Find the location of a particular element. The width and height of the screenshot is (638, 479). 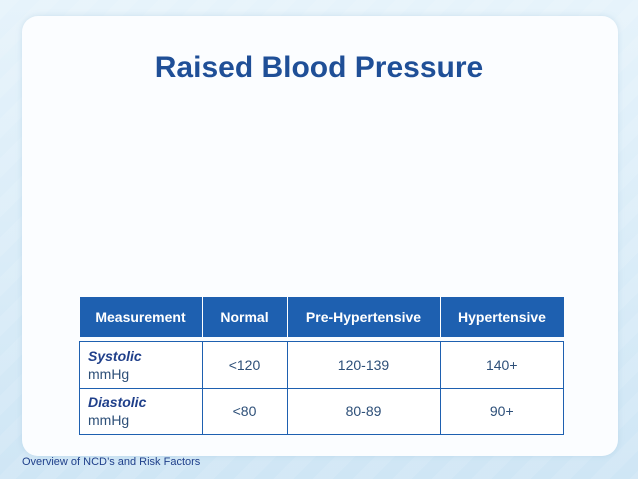

cell-normal: <120 is located at coordinates (245, 365).